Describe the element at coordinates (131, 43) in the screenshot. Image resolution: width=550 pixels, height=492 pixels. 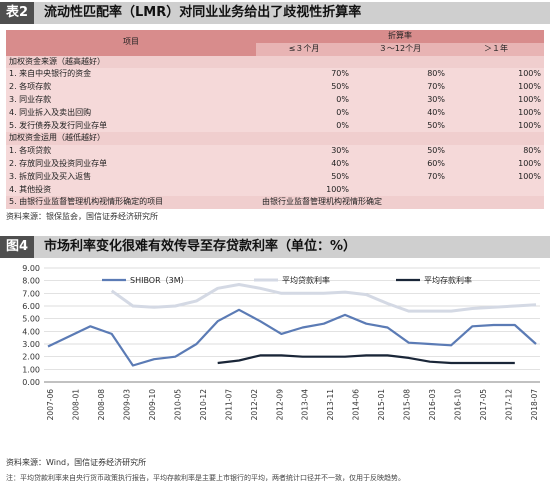
I see `col-header-item: 项目` at that location.